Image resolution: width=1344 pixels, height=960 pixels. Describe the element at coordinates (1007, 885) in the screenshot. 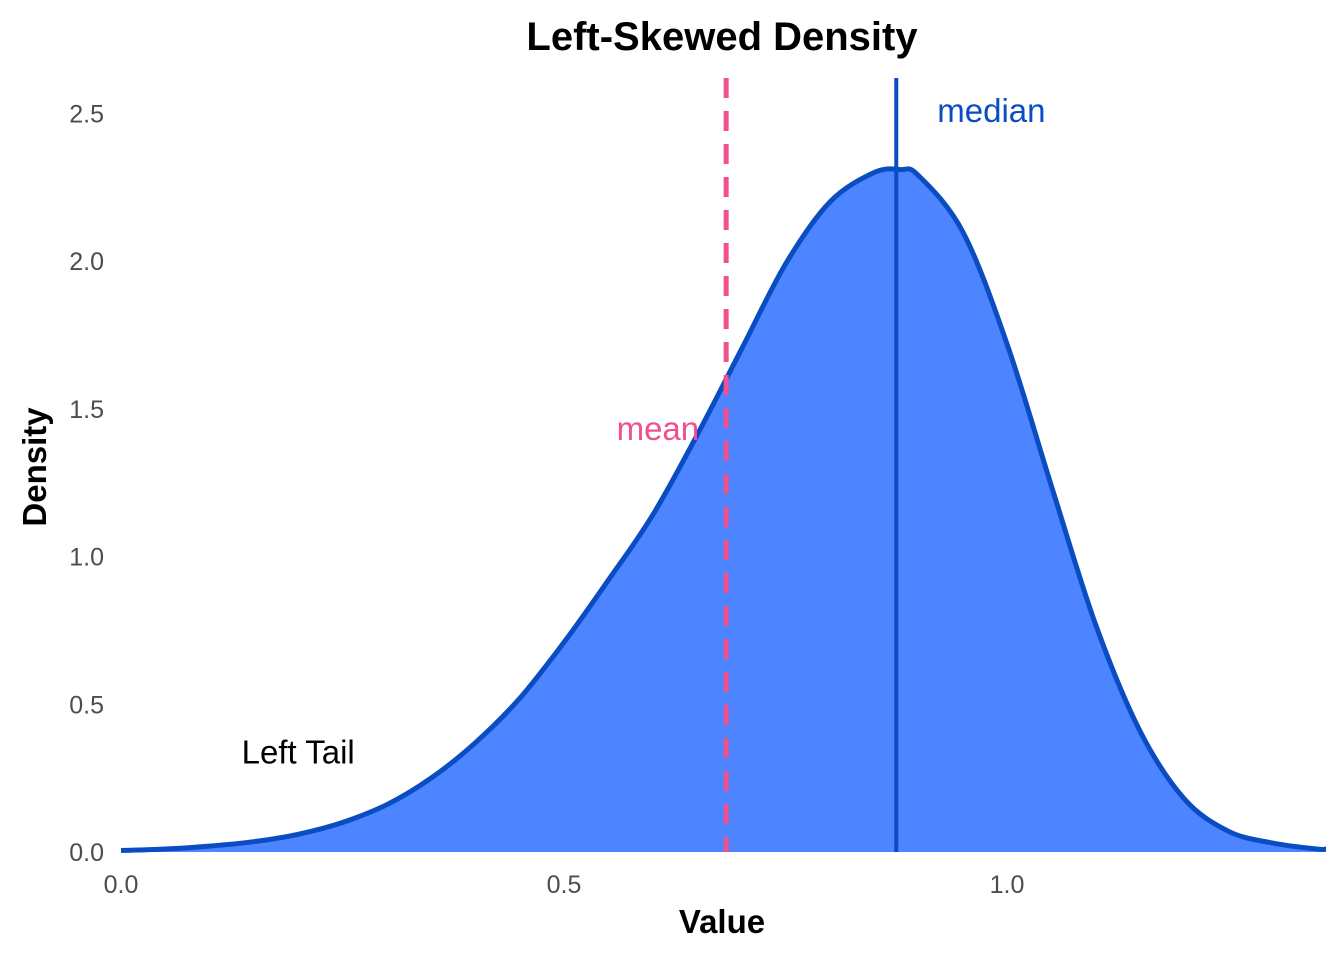

I see `x-tick-label: 1.0` at that location.